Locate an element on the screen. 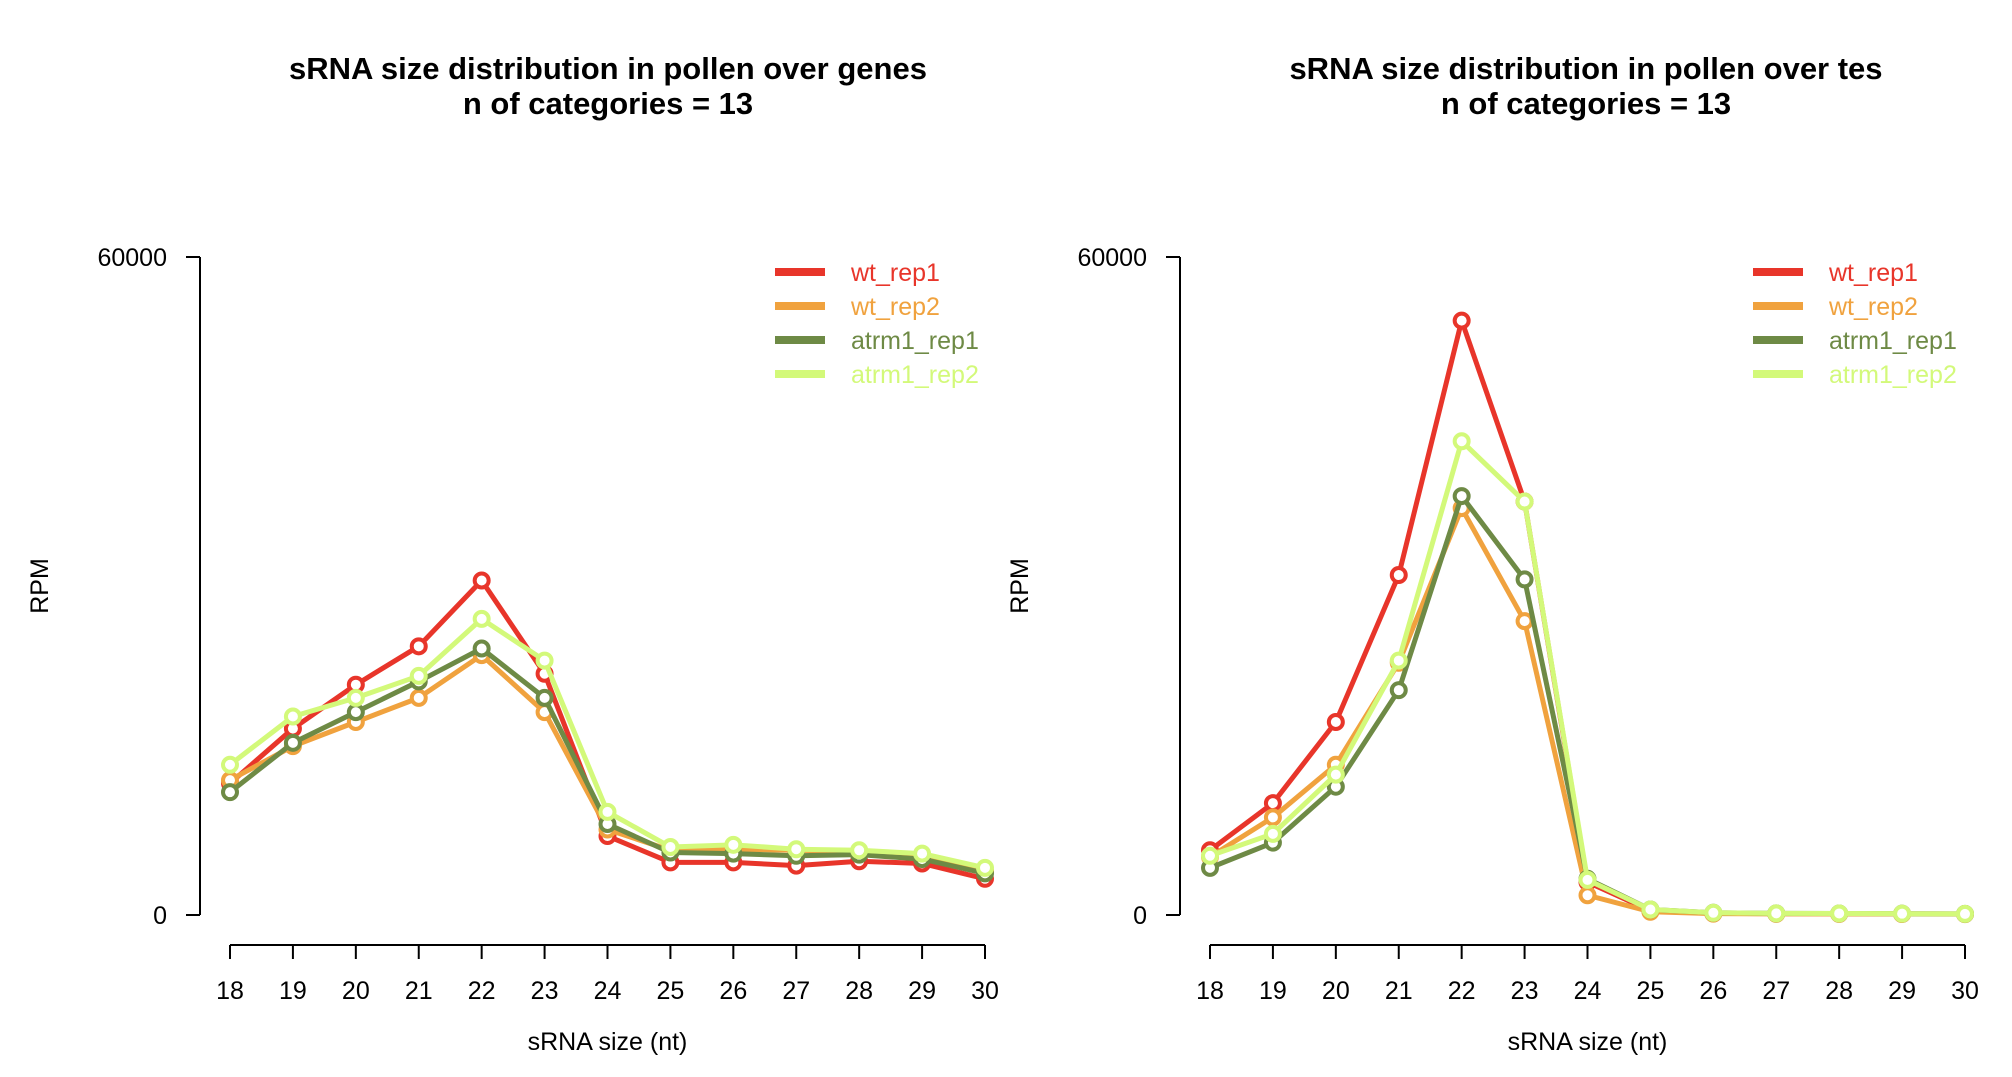 The width and height of the screenshot is (2012, 1077). series-line-atrm1_rep1 is located at coordinates (1587, 705).